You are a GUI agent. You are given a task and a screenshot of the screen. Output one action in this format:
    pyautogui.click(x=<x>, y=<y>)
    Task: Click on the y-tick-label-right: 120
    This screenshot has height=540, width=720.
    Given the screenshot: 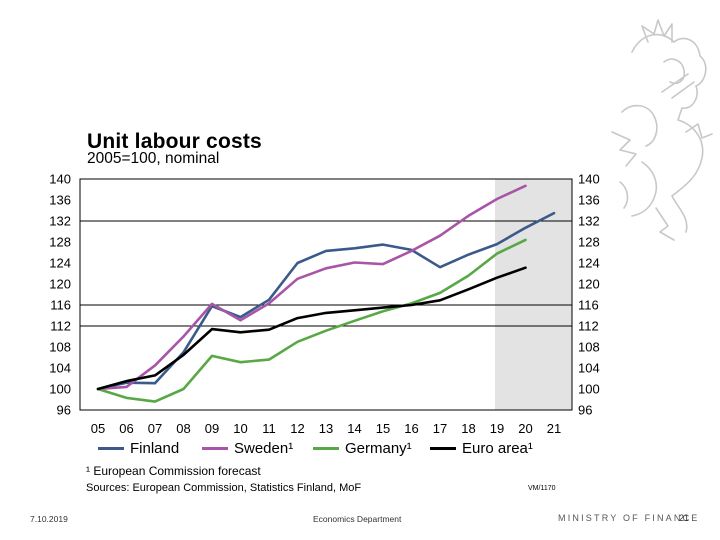 What is the action you would take?
    pyautogui.click(x=589, y=284)
    